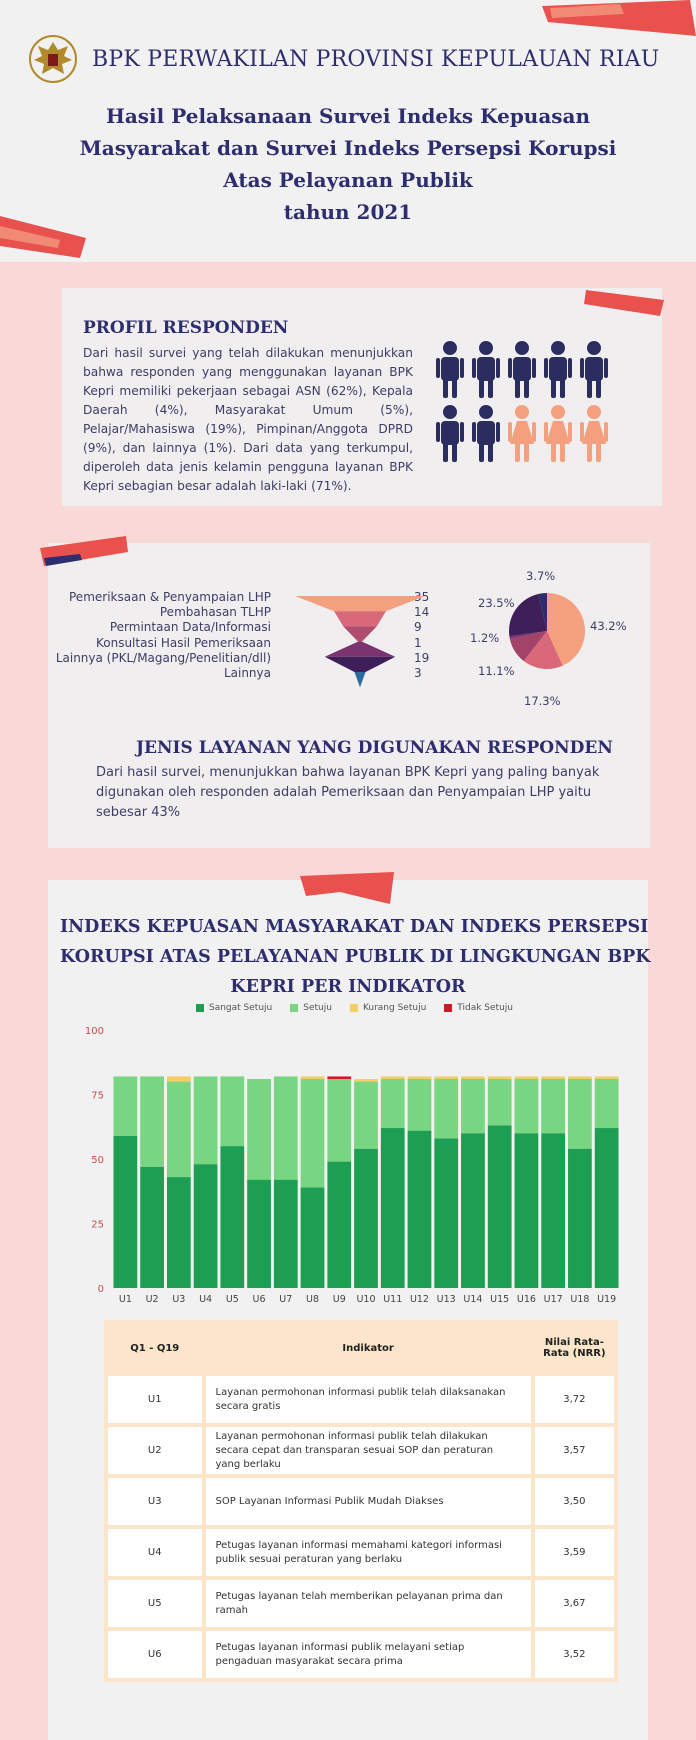 This screenshot has height=1740, width=696. I want to click on x-tick-label: U4, so click(205, 1299).